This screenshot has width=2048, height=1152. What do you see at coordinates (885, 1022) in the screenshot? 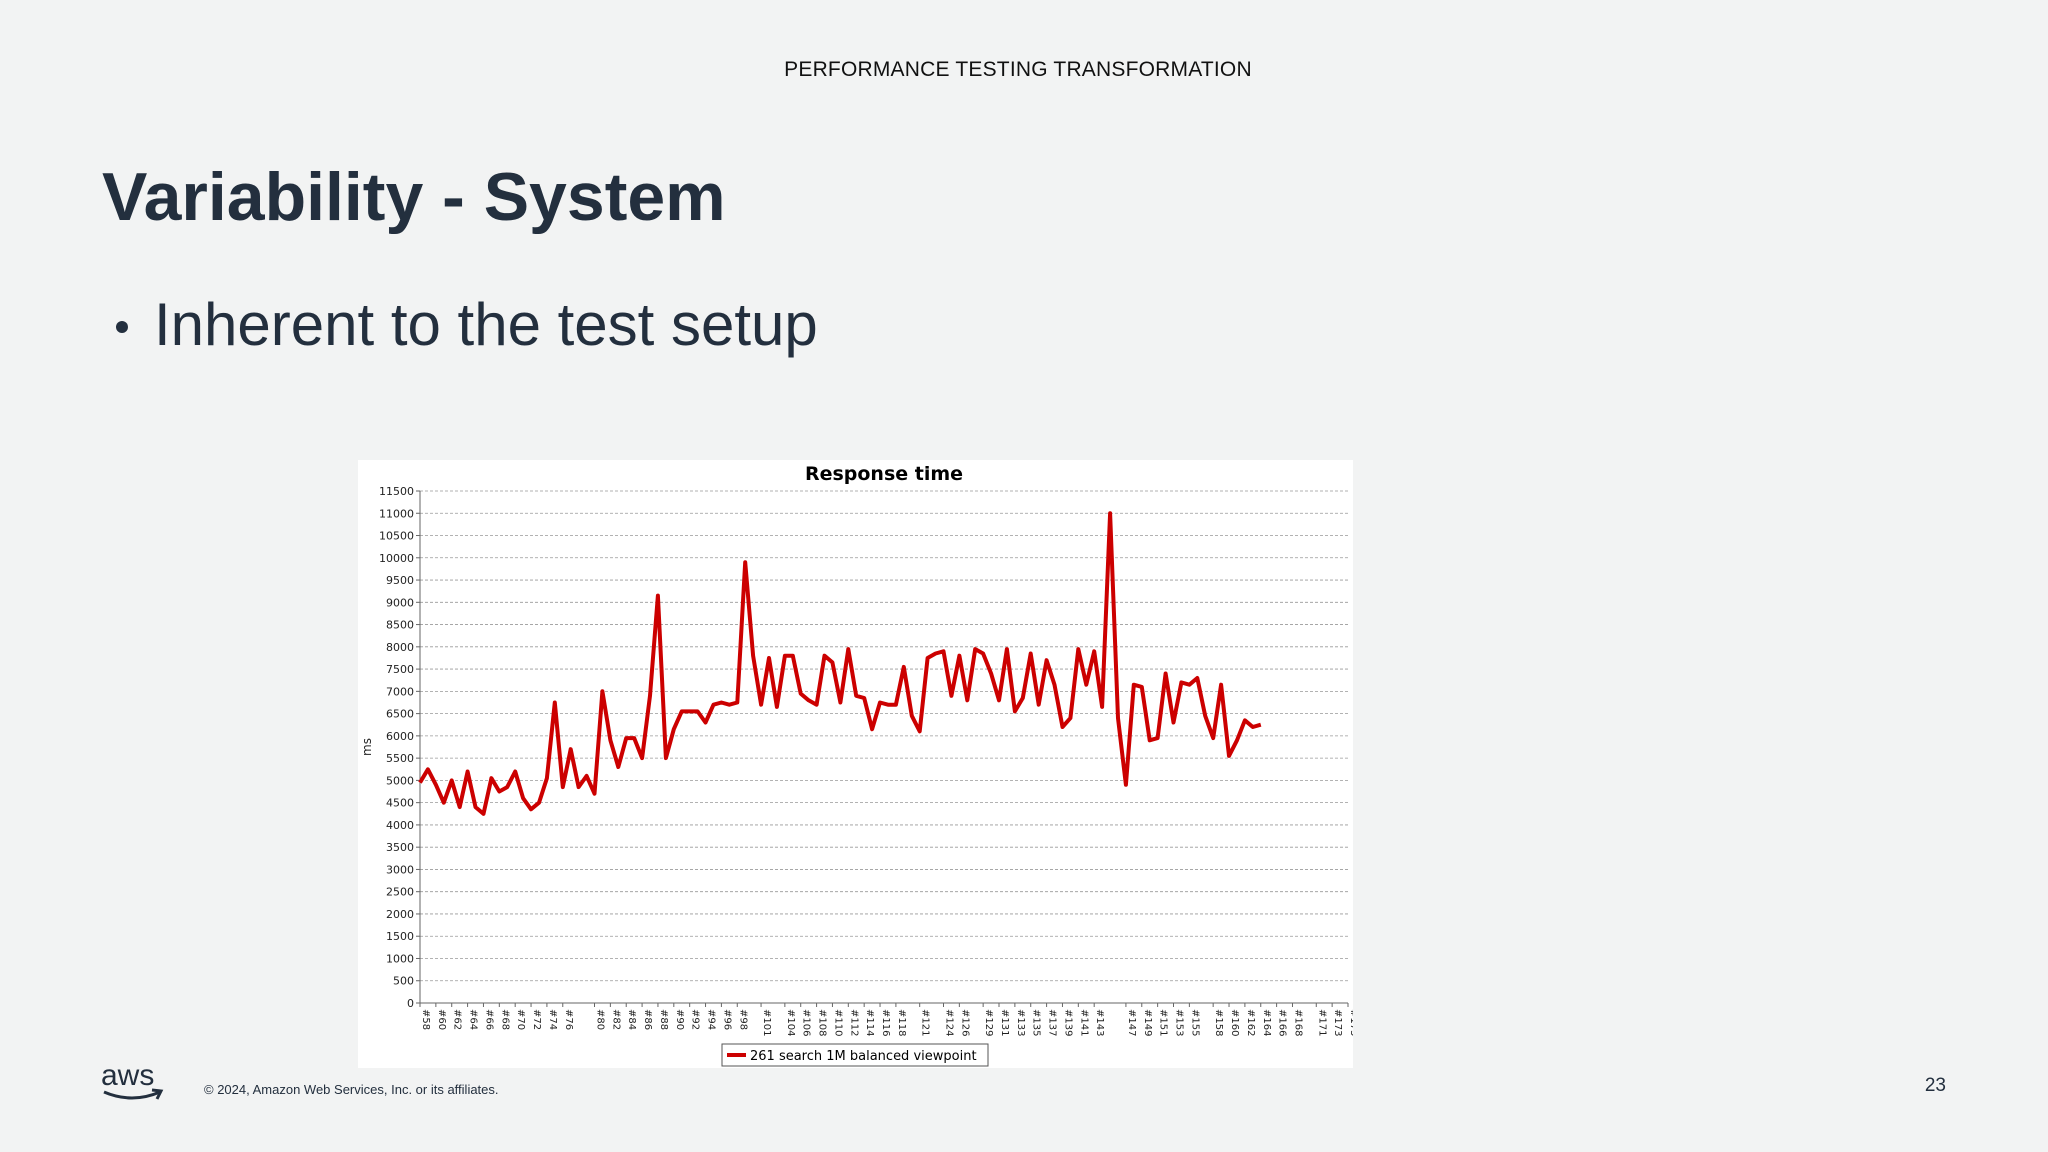
I see `x-tick-label: #116` at bounding box center [885, 1022].